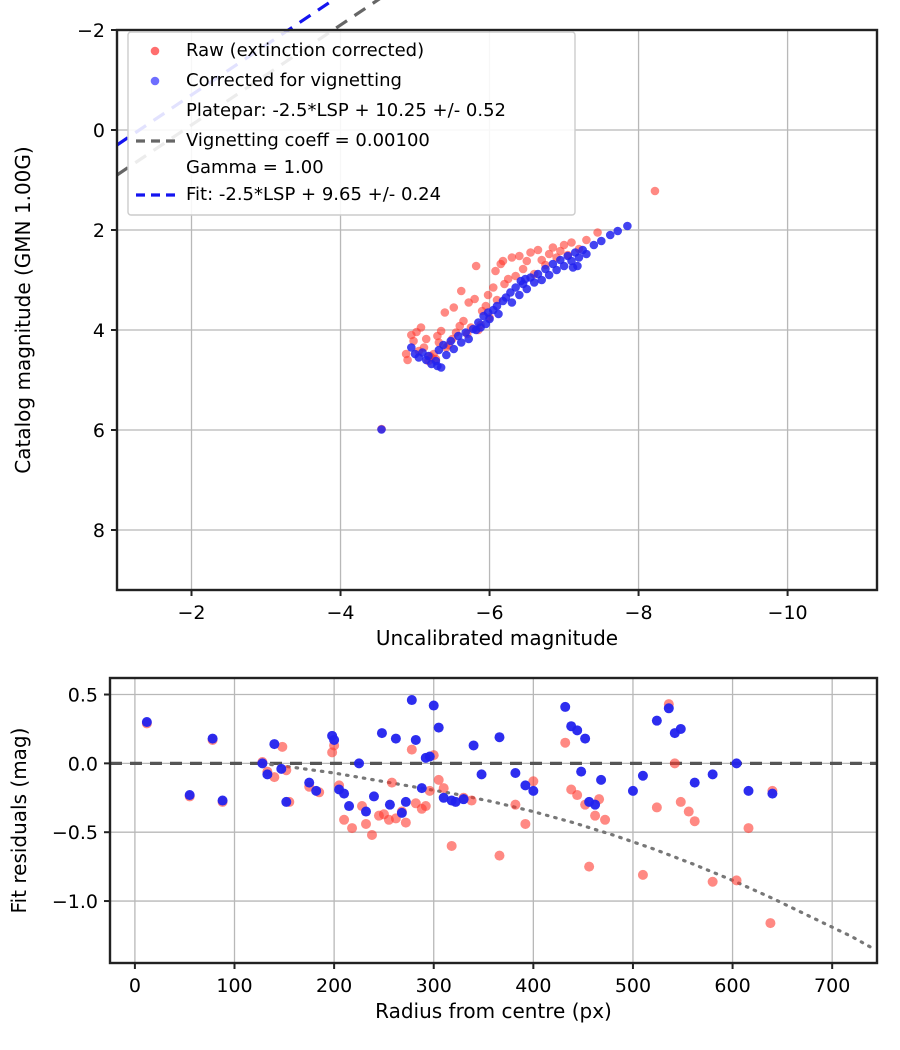  What do you see at coordinates (155, 81) in the screenshot?
I see `legend-marker-dot` at bounding box center [155, 81].